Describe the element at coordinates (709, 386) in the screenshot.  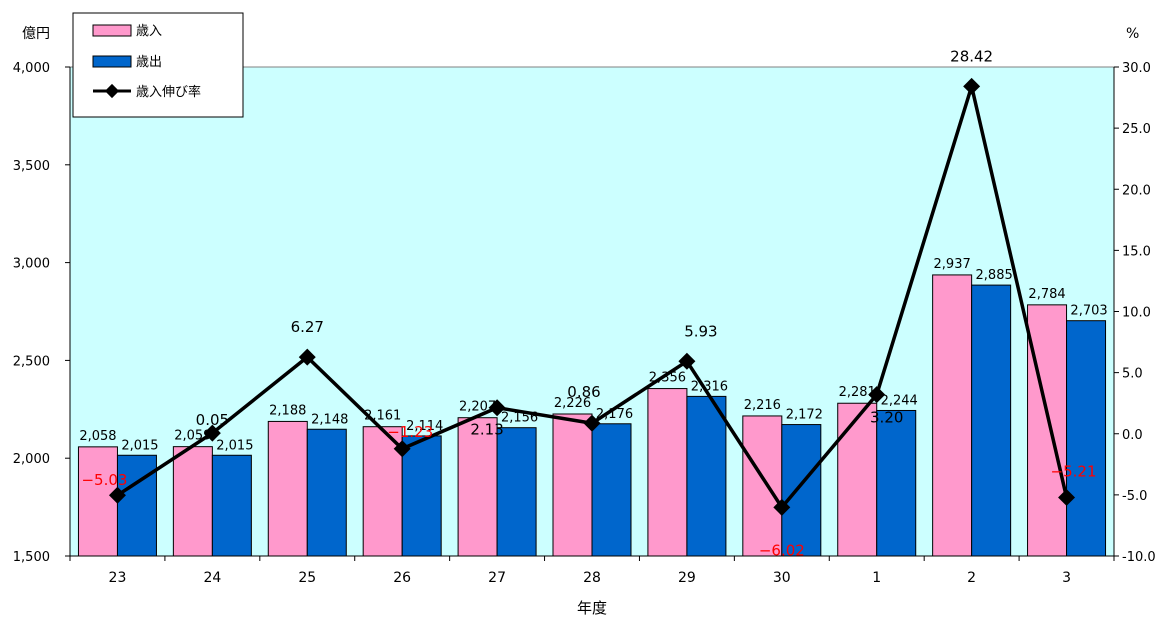
I see `expenditure-value-label: 2,316` at that location.